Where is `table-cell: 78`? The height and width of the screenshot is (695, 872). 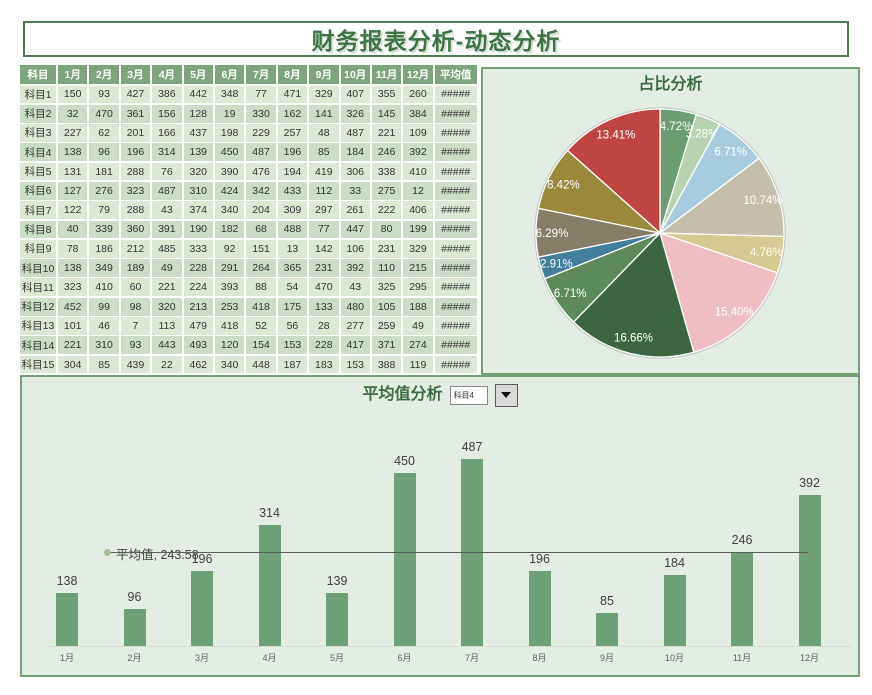 table-cell: 78 is located at coordinates (73, 248).